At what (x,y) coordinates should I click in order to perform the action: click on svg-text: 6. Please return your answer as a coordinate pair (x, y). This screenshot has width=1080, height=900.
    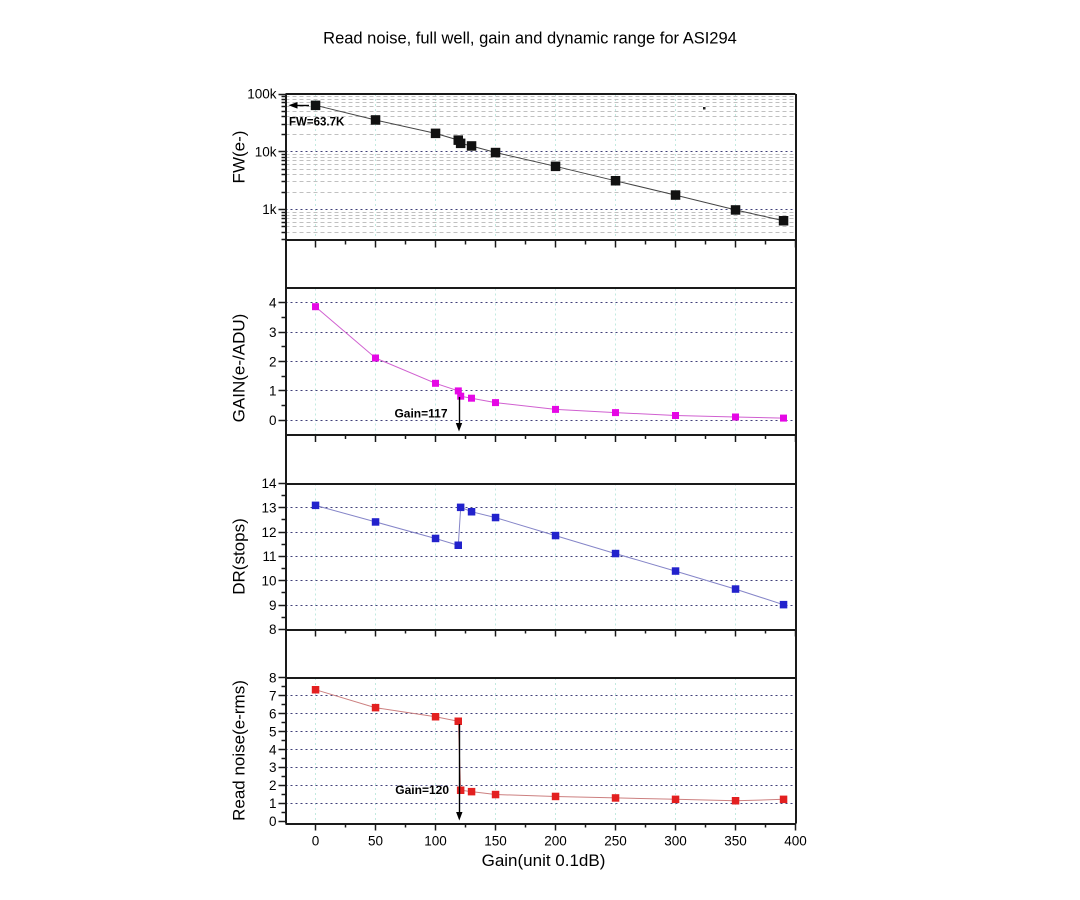
    Looking at the image, I should click on (273, 713).